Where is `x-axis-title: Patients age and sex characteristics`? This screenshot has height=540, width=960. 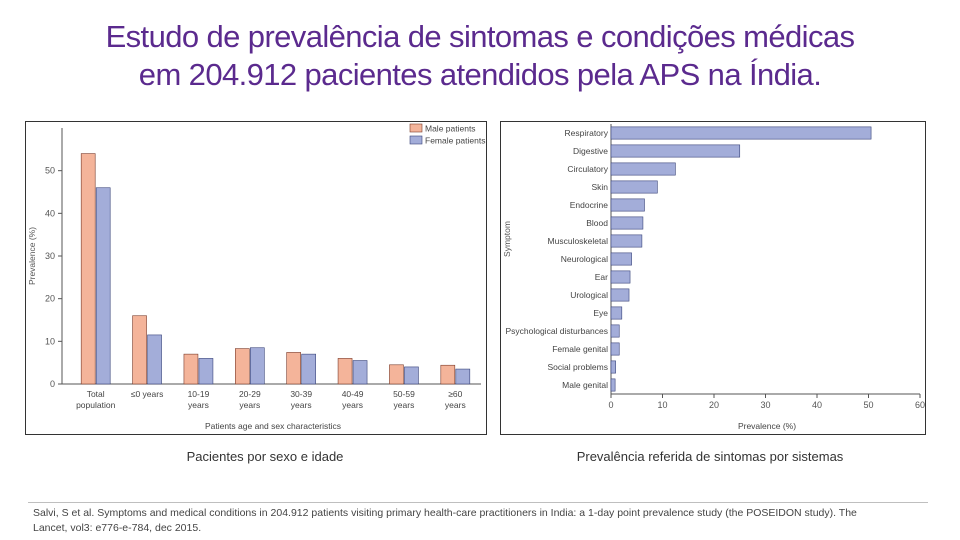
x-axis-title: Patients age and sex characteristics is located at coordinates (273, 426).